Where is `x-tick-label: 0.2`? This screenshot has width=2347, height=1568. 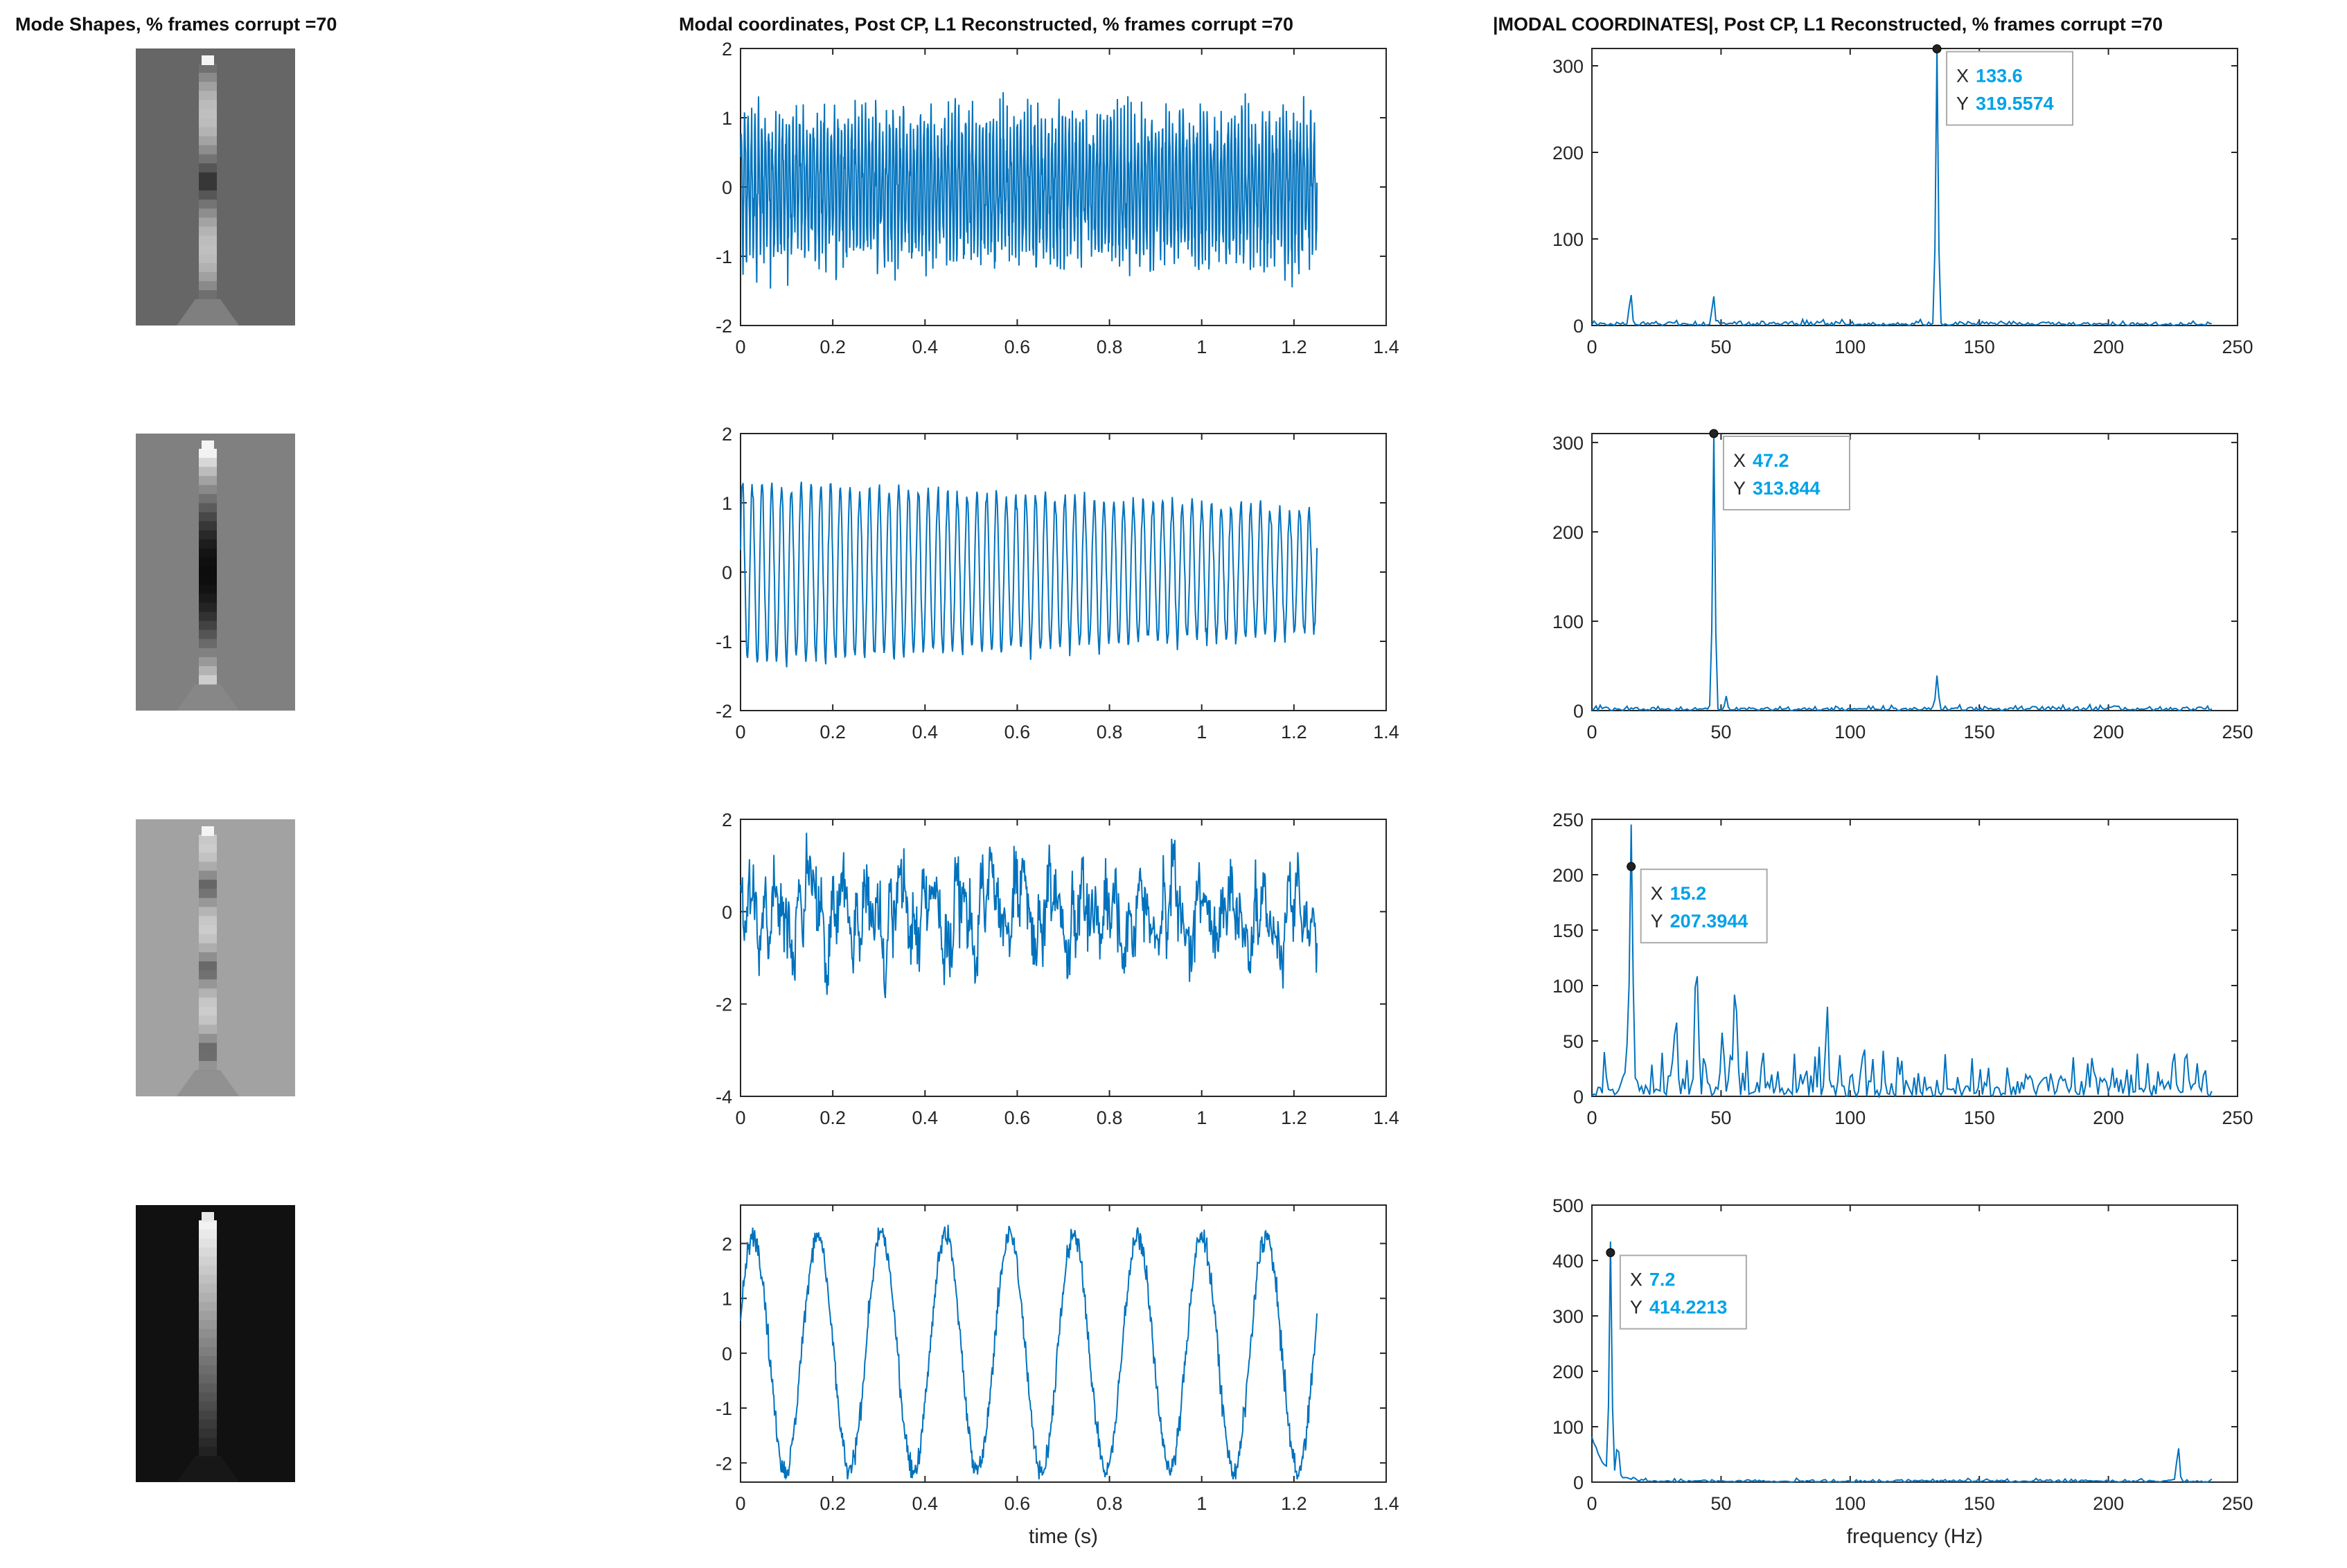
x-tick-label: 0.2 is located at coordinates (833, 347).